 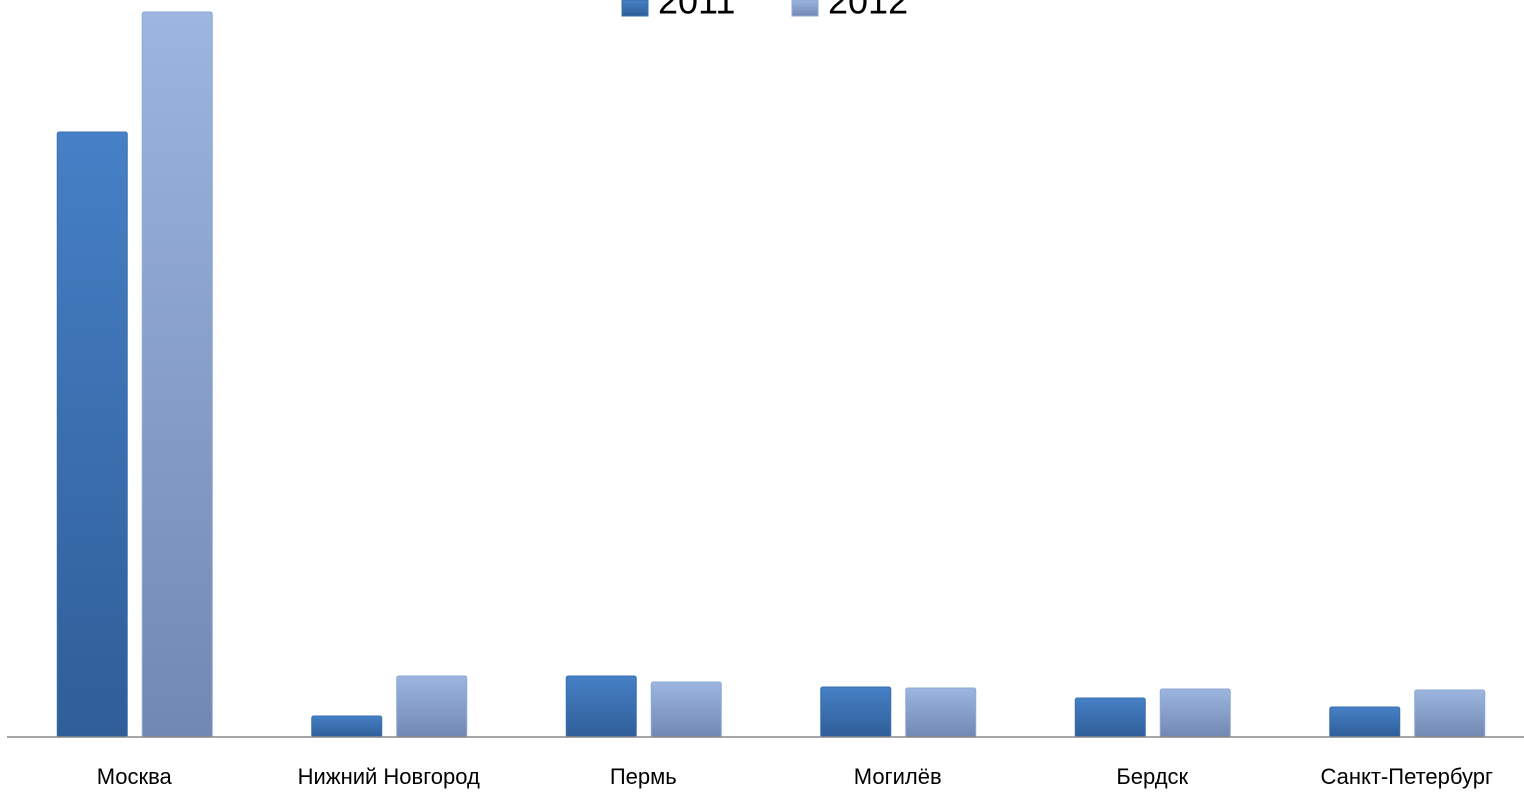 What do you see at coordinates (696, 11) in the screenshot?
I see `legend-label: 2011` at bounding box center [696, 11].